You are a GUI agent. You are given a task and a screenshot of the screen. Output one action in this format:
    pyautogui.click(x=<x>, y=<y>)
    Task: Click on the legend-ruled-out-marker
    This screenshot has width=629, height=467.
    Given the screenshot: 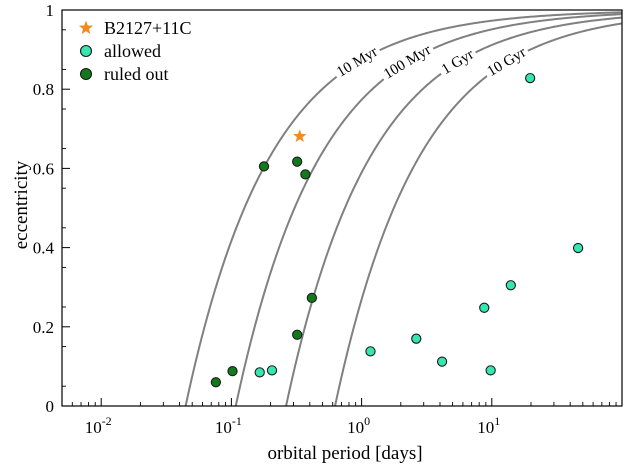 What is the action you would take?
    pyautogui.click(x=86, y=74)
    